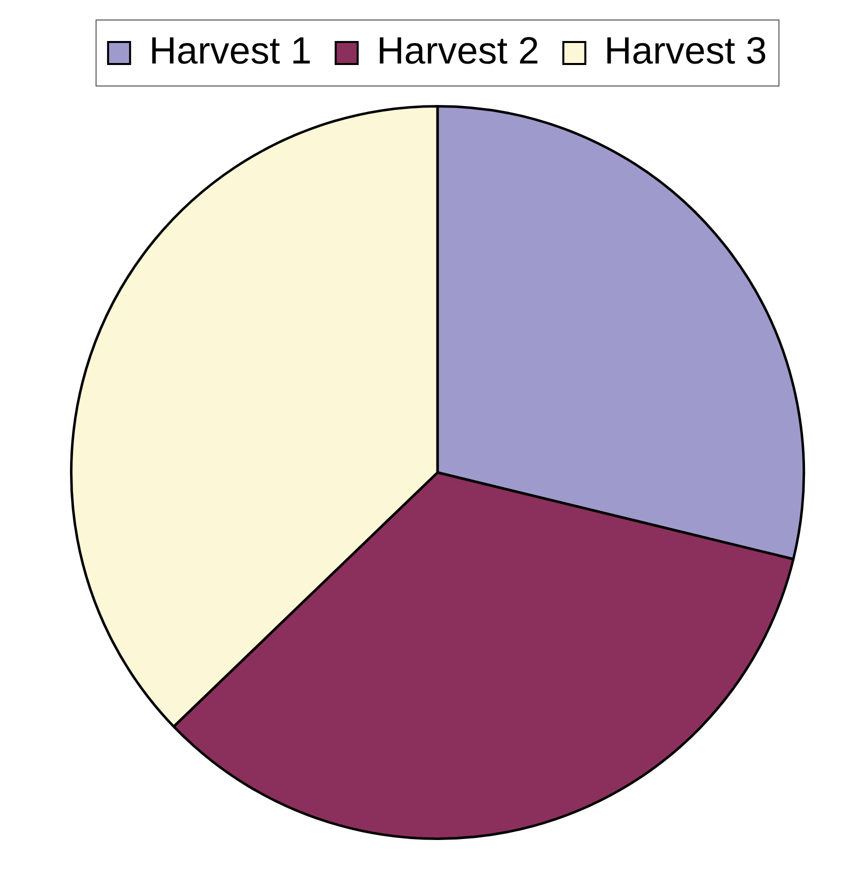 This screenshot has width=855, height=883. What do you see at coordinates (458, 51) in the screenshot?
I see `legend-label: Harvest 2` at bounding box center [458, 51].